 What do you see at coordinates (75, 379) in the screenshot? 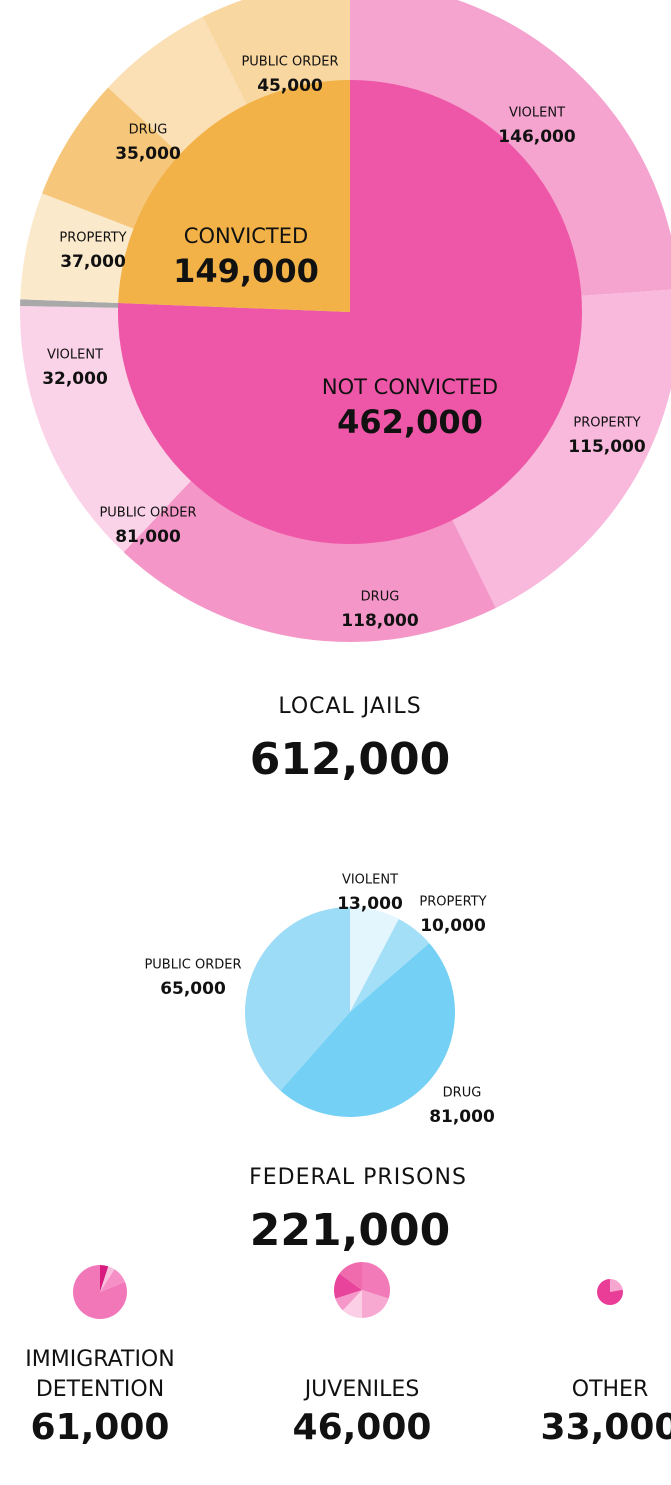
I see `slice-value: 32,000` at bounding box center [75, 379].